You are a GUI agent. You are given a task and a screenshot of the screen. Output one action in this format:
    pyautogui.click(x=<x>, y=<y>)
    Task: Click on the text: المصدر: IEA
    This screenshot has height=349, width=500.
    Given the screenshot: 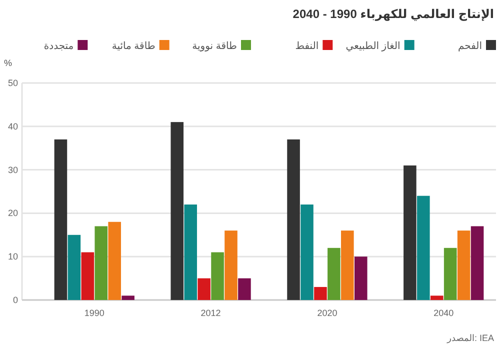 What is the action you would take?
    pyautogui.click(x=470, y=338)
    